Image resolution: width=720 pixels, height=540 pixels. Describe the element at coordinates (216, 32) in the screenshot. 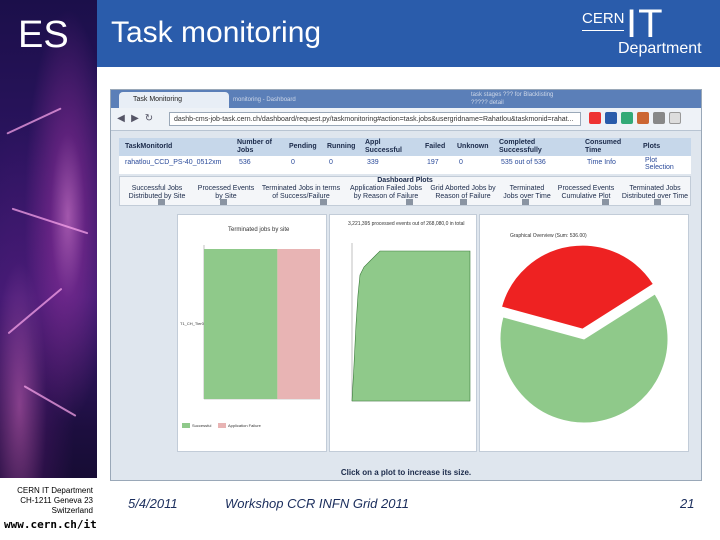

I see `page-title: Task monitoring` at that location.